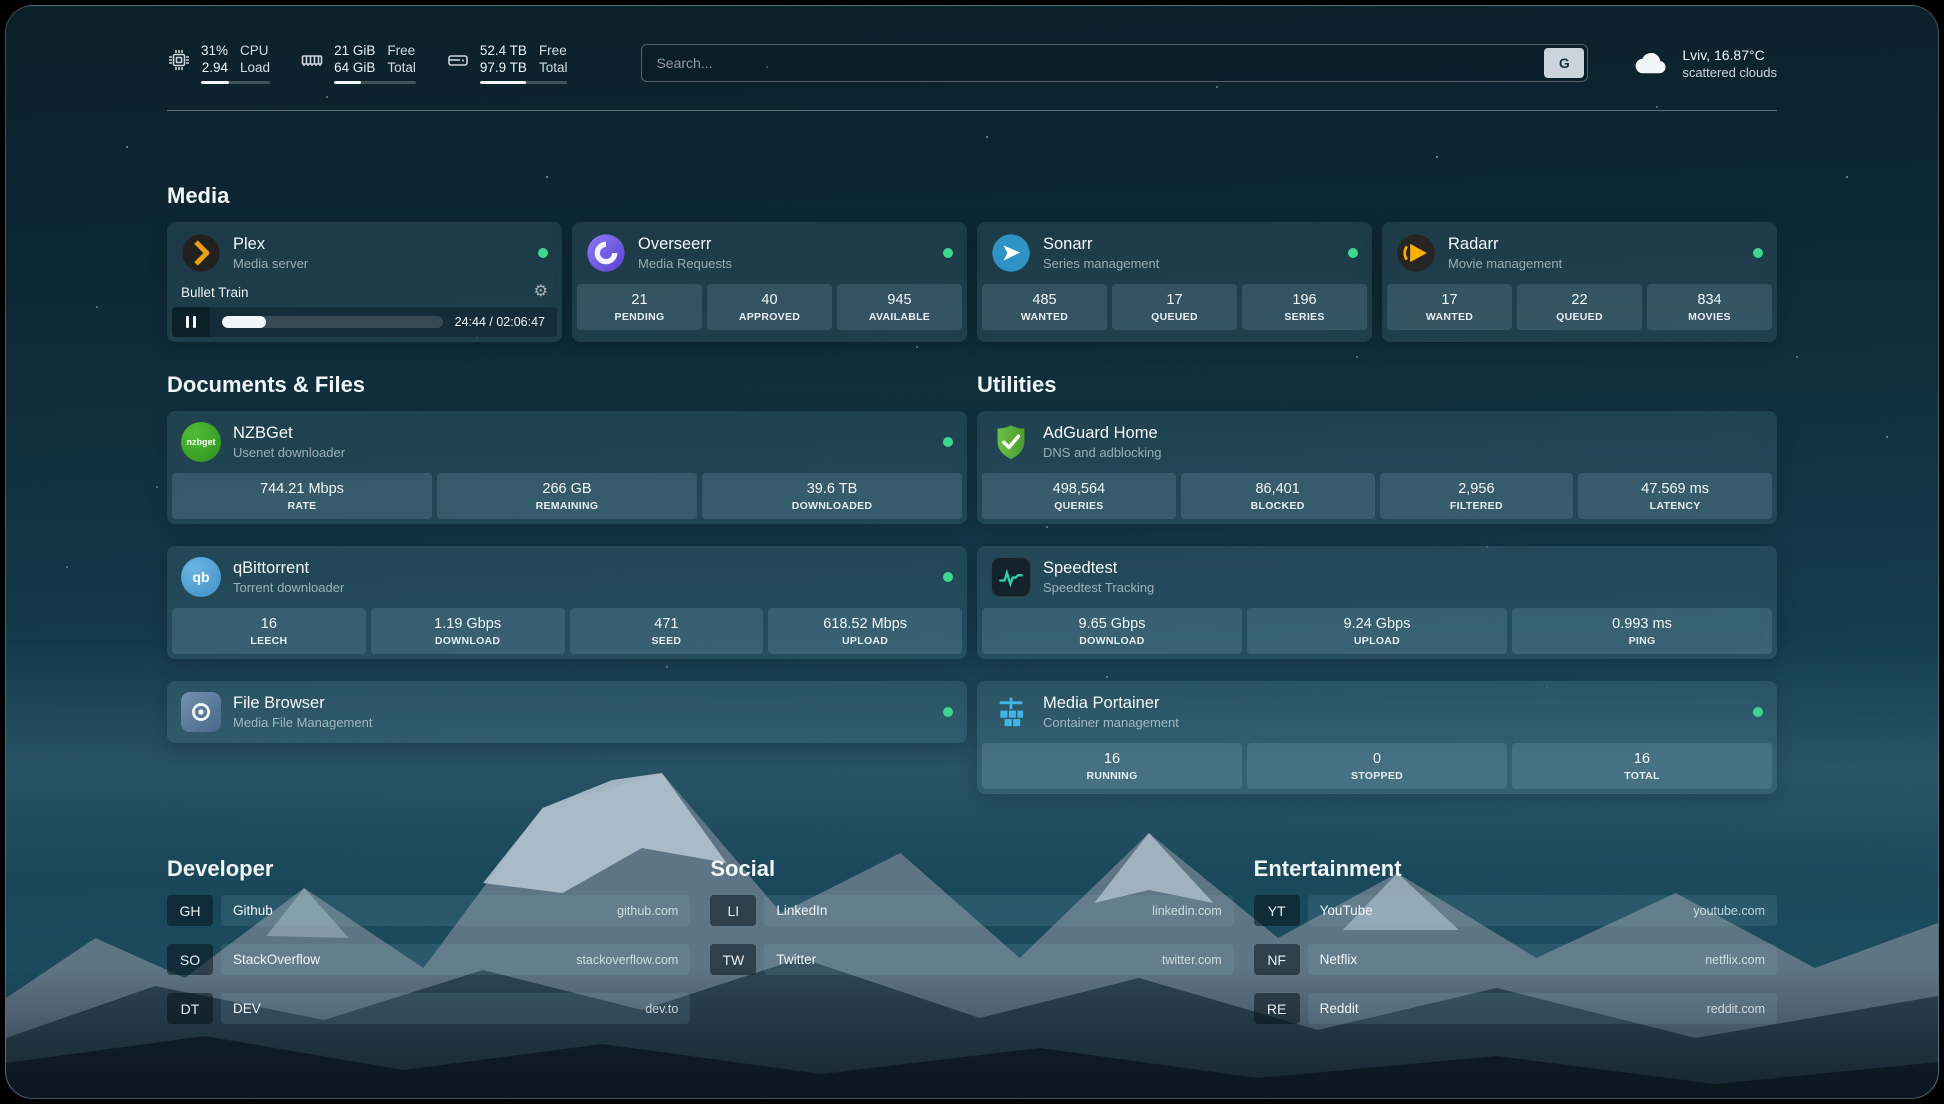 This screenshot has height=1104, width=1944. I want to click on service-description: Speedtest Tracking, so click(1099, 587).